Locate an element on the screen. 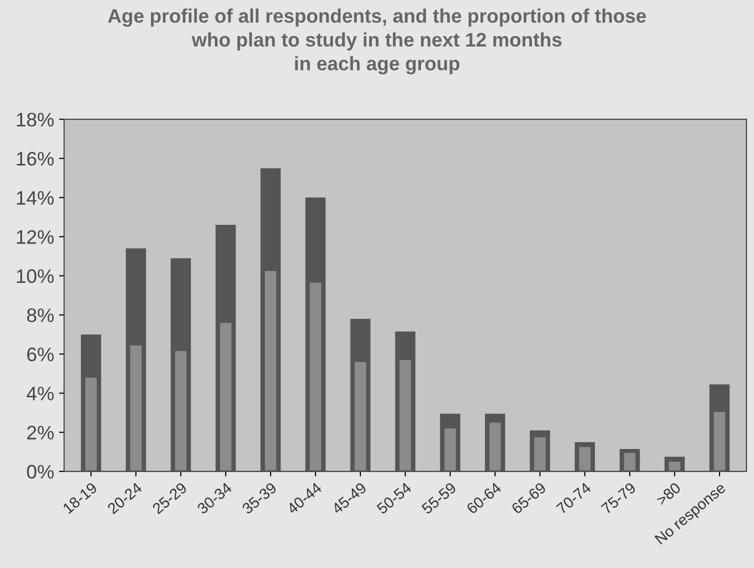  y-tick-label: 16% is located at coordinates (35, 159).